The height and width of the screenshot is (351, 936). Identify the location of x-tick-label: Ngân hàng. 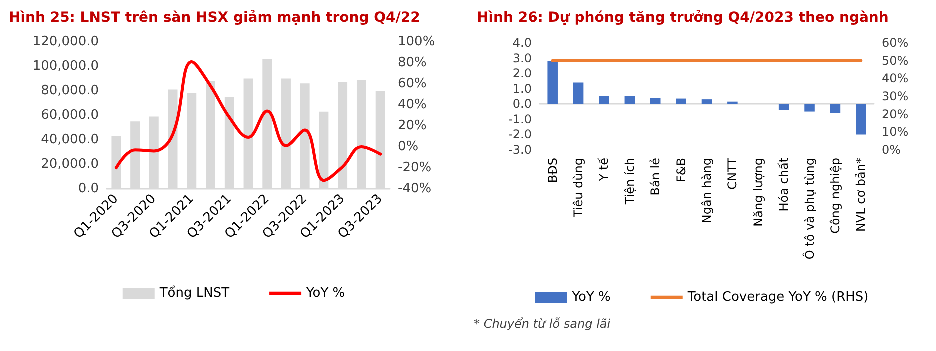
(707, 191).